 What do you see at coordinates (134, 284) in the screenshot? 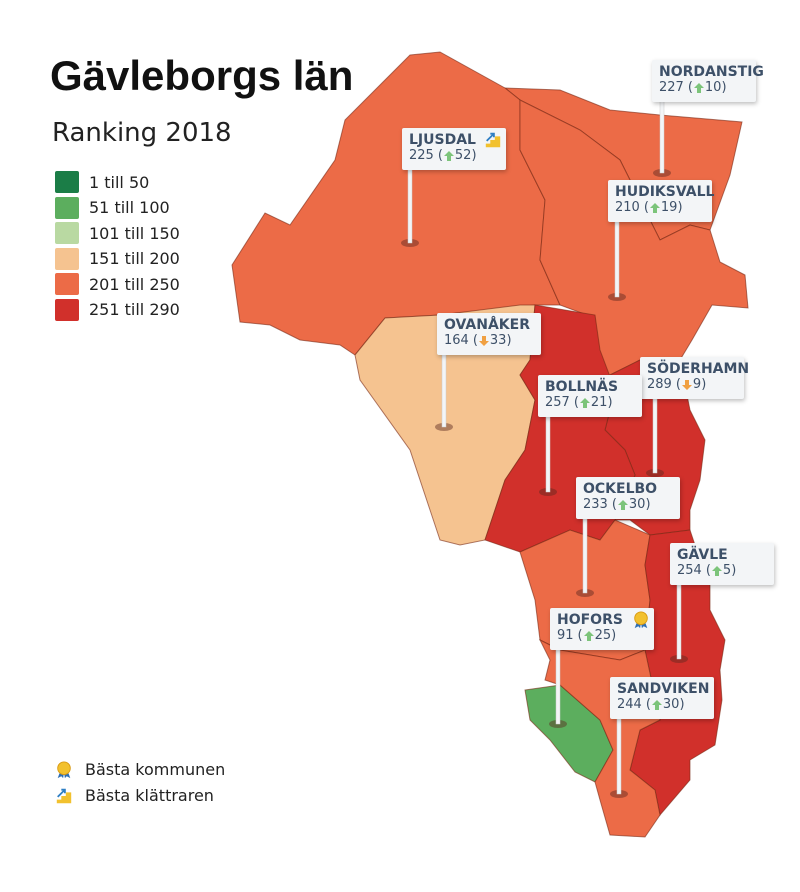
I see `legend-label: 201 till 250` at bounding box center [134, 284].